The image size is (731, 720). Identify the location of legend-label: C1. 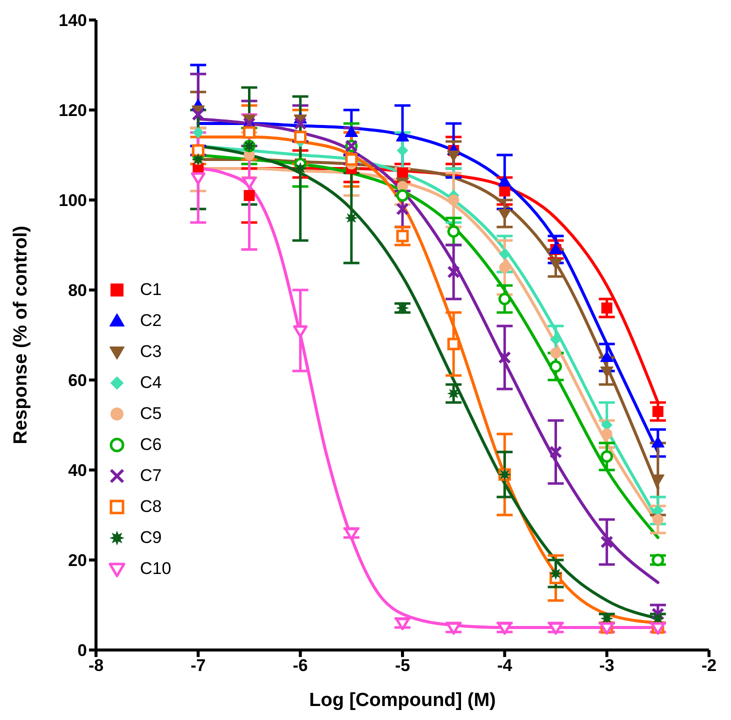
(151, 290).